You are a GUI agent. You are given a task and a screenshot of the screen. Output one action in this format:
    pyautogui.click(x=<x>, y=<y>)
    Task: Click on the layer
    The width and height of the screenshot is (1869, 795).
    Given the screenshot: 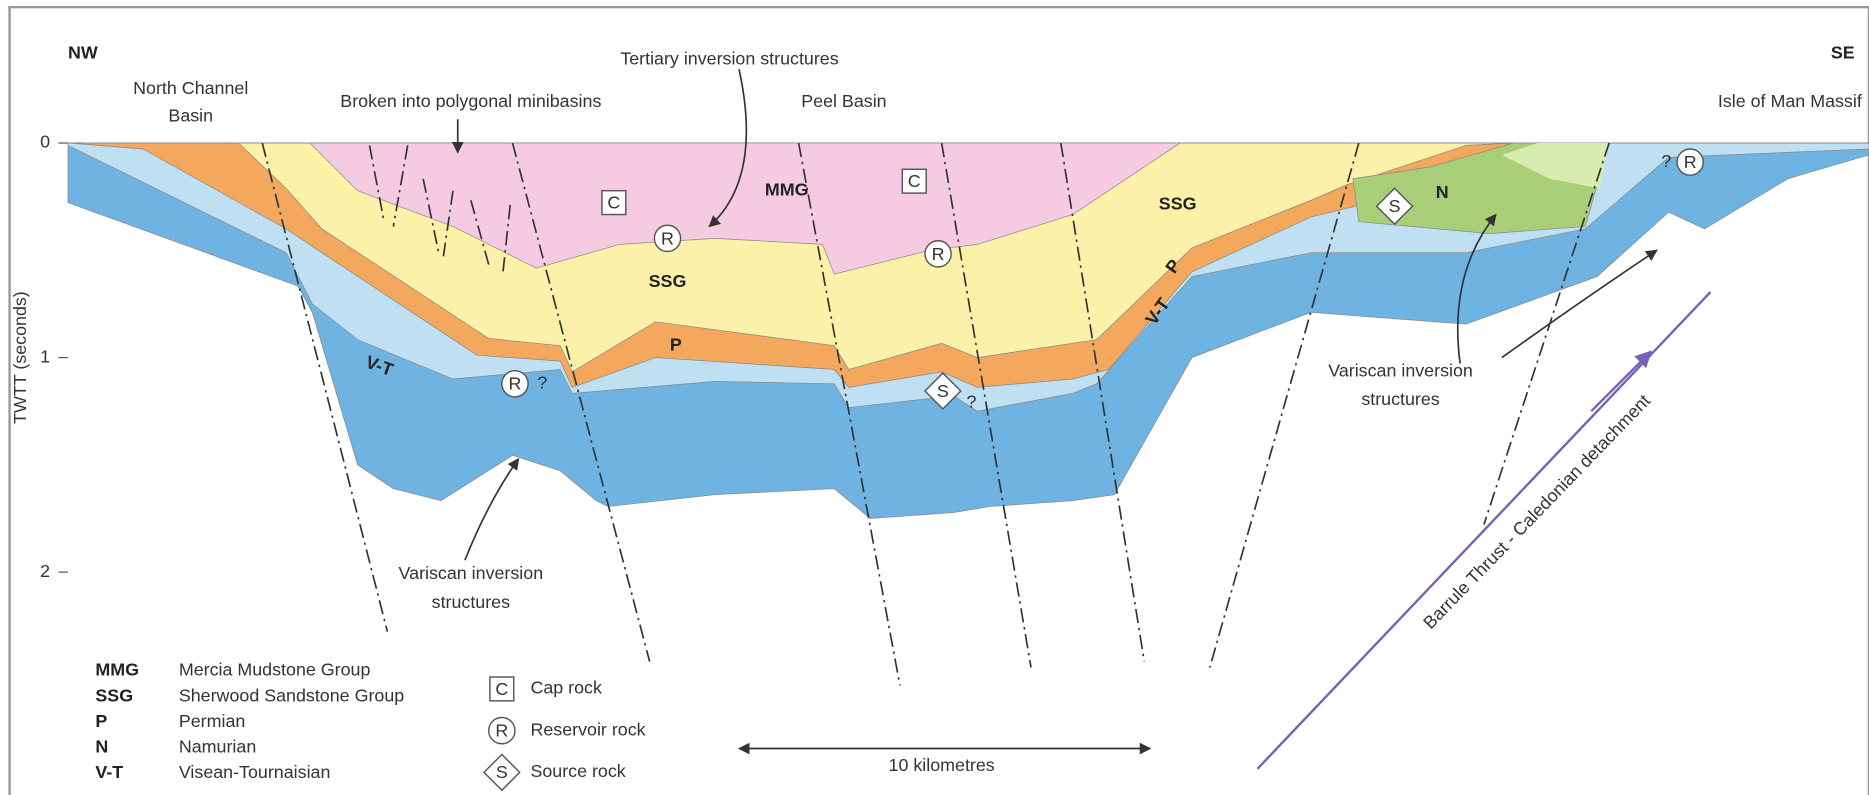 What is the action you would take?
    pyautogui.click(x=1555, y=166)
    